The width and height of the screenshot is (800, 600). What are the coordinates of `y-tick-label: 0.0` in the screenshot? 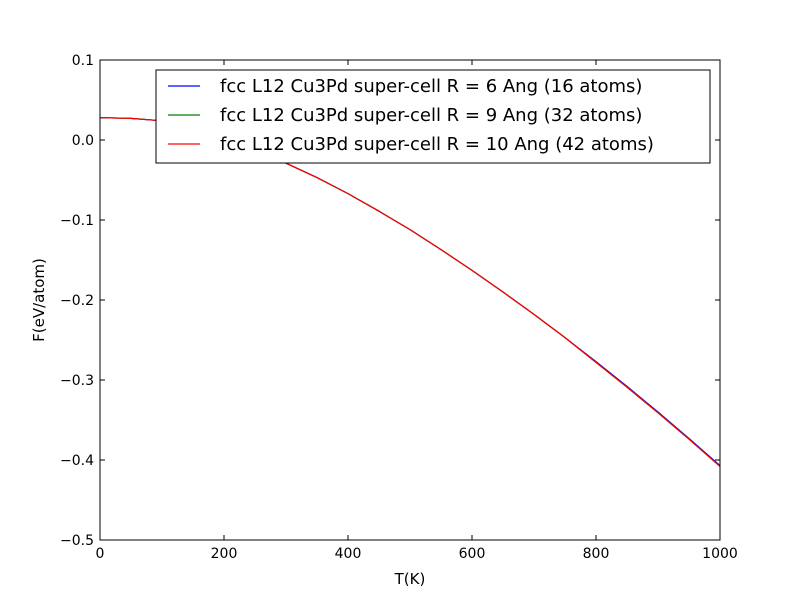 It's located at (83, 141).